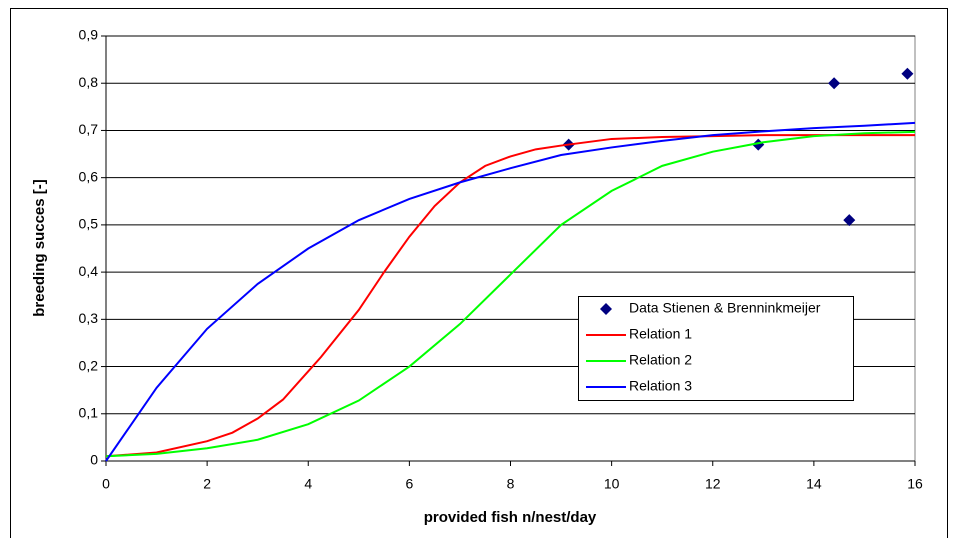 Image resolution: width=958 pixels, height=538 pixels. Describe the element at coordinates (660, 386) in the screenshot. I see `legend-label: Relation 3` at that location.